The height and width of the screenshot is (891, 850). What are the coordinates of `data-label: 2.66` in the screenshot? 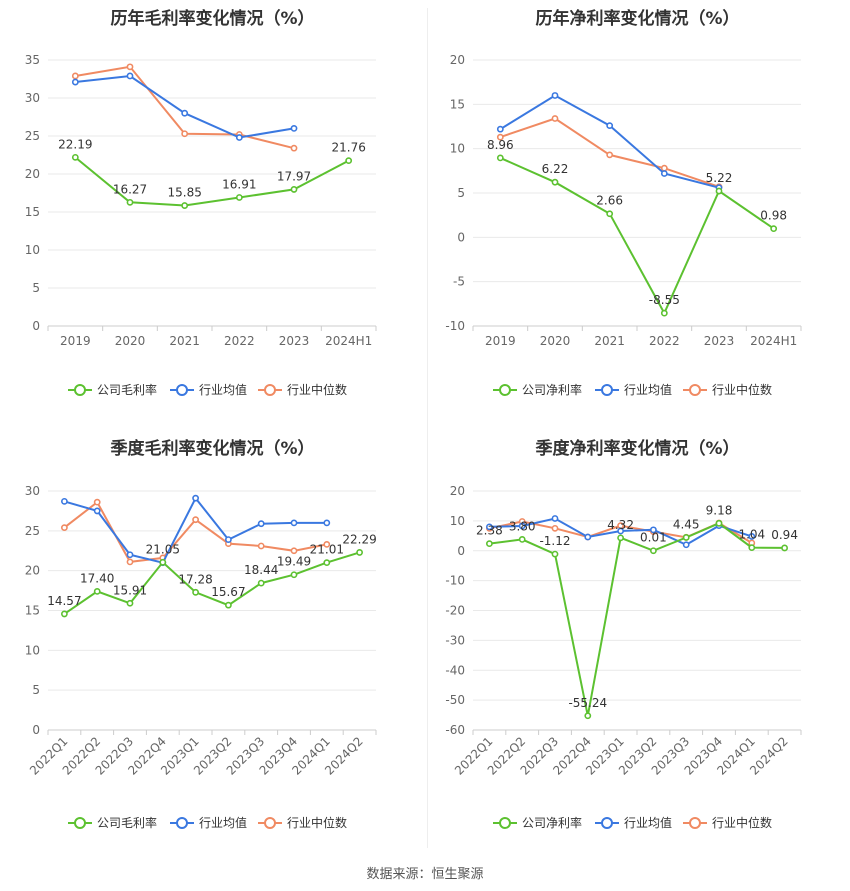 It's located at (609, 201).